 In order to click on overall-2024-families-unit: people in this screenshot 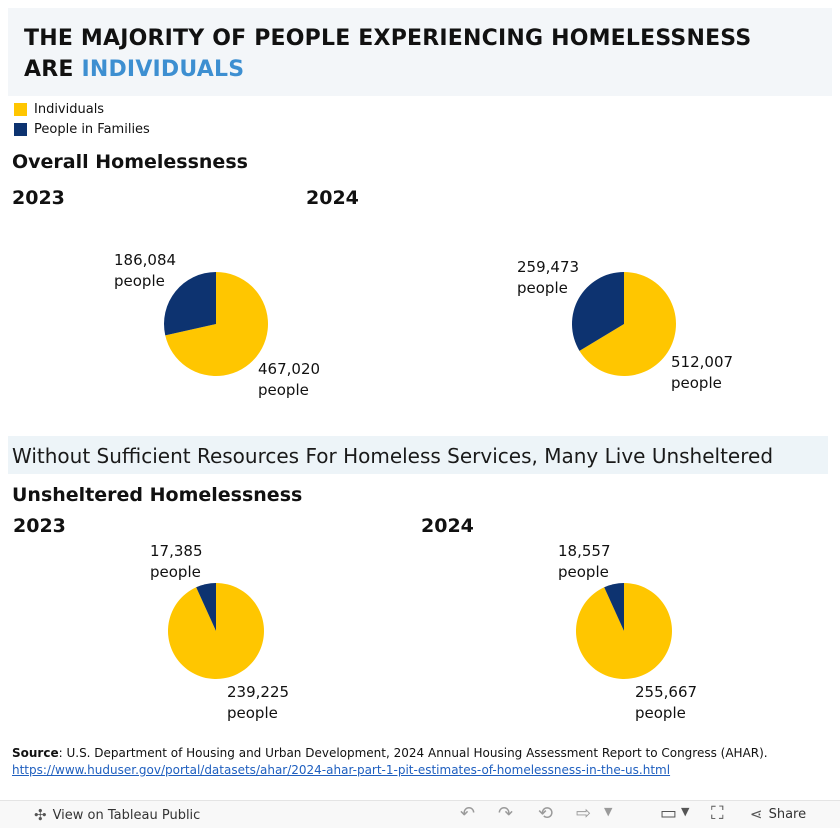, I will do `click(542, 288)`.